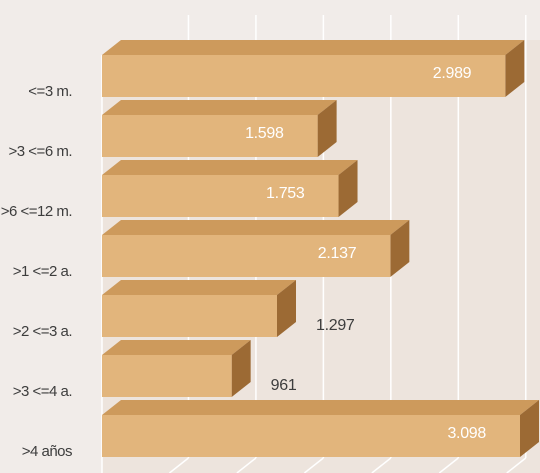 The width and height of the screenshot is (540, 473). I want to click on value-label: 2.137, so click(337, 253).